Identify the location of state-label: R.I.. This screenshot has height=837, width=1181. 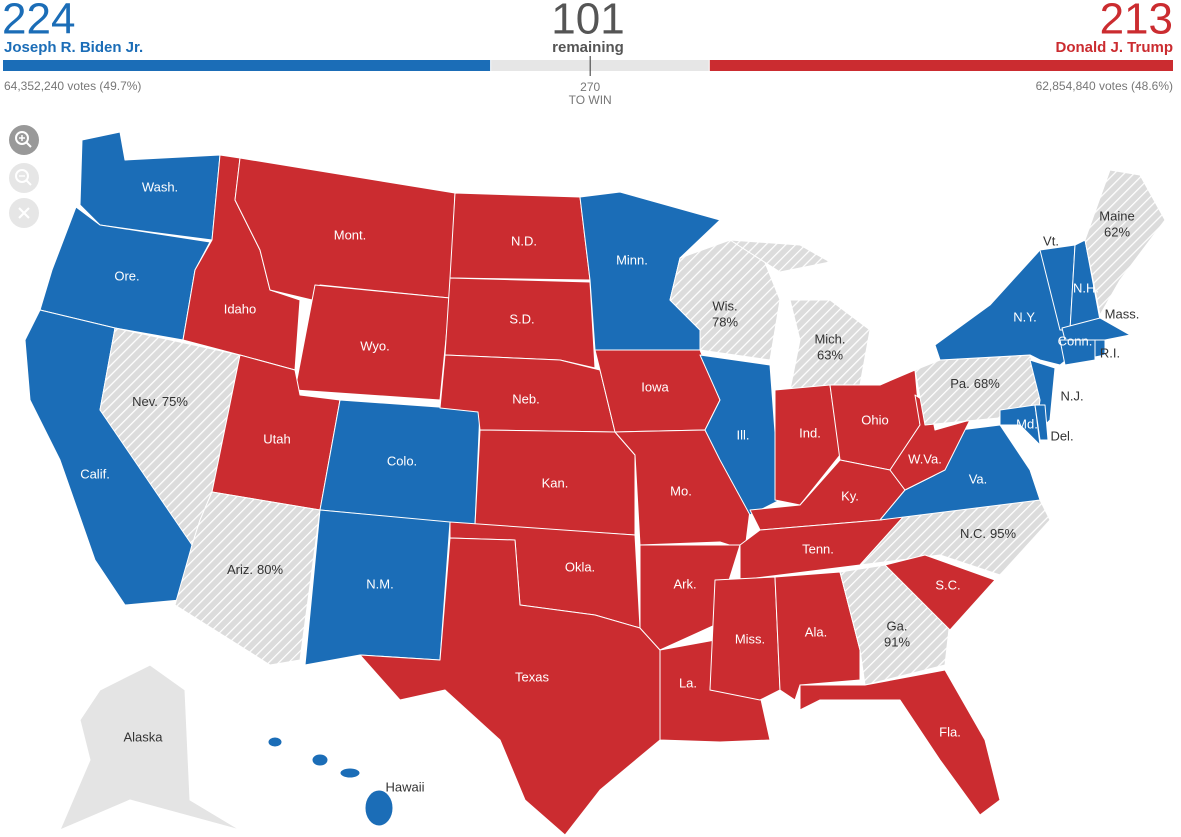
(1110, 352).